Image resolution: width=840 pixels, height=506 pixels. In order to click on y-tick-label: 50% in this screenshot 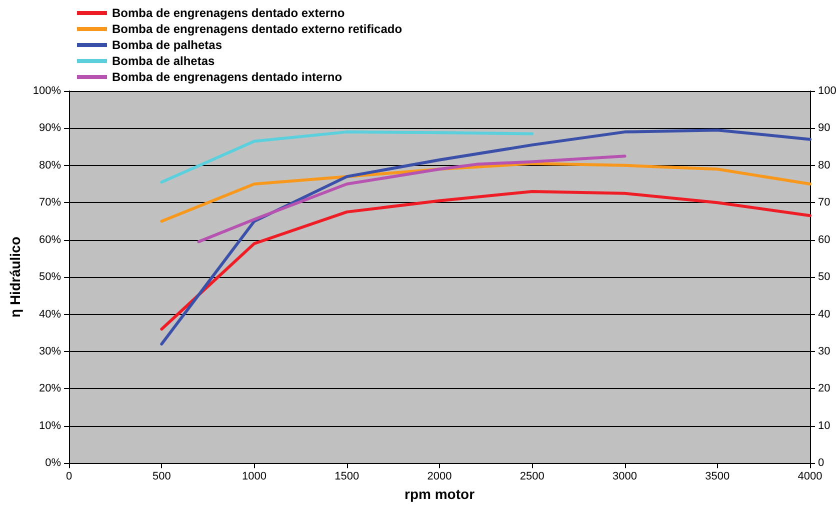, I will do `click(50, 277)`.